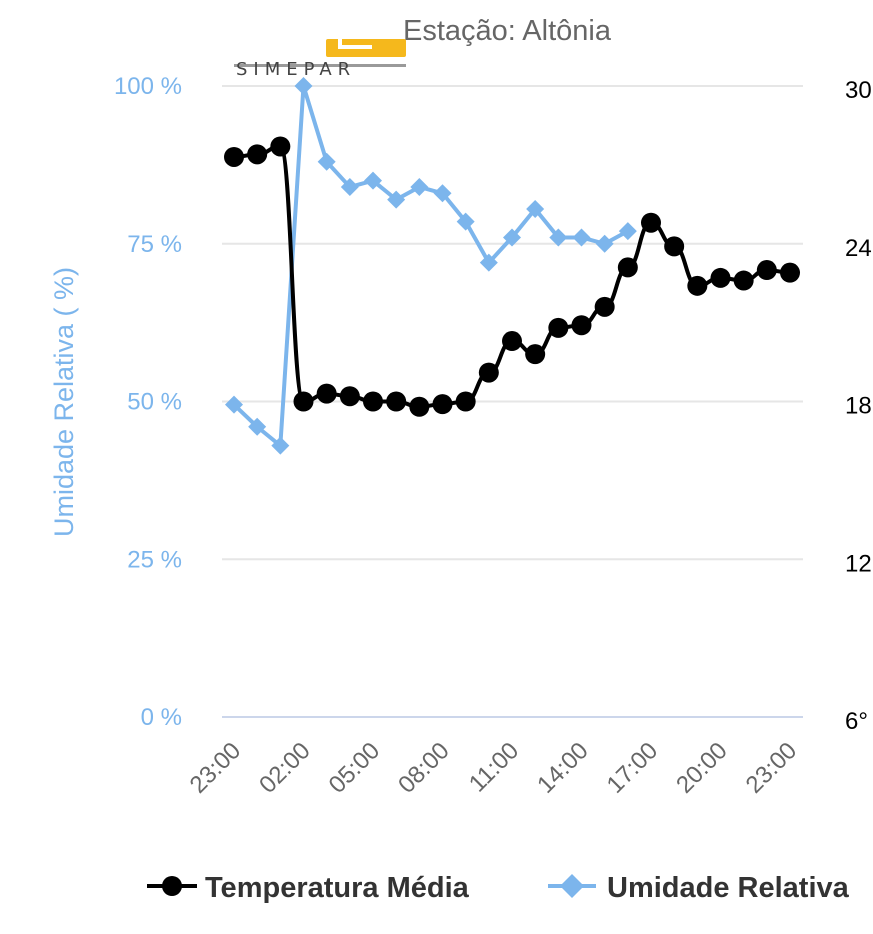 The height and width of the screenshot is (934, 873). I want to click on y-left-tick-label: 50 %, so click(154, 402).